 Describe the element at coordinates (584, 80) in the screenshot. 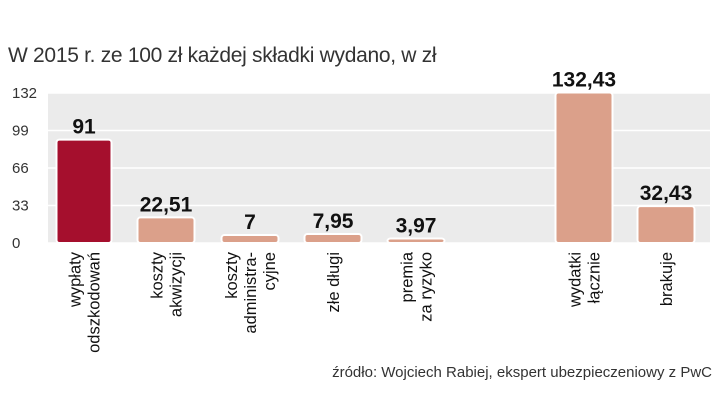

I see `data-label: 132,43` at that location.